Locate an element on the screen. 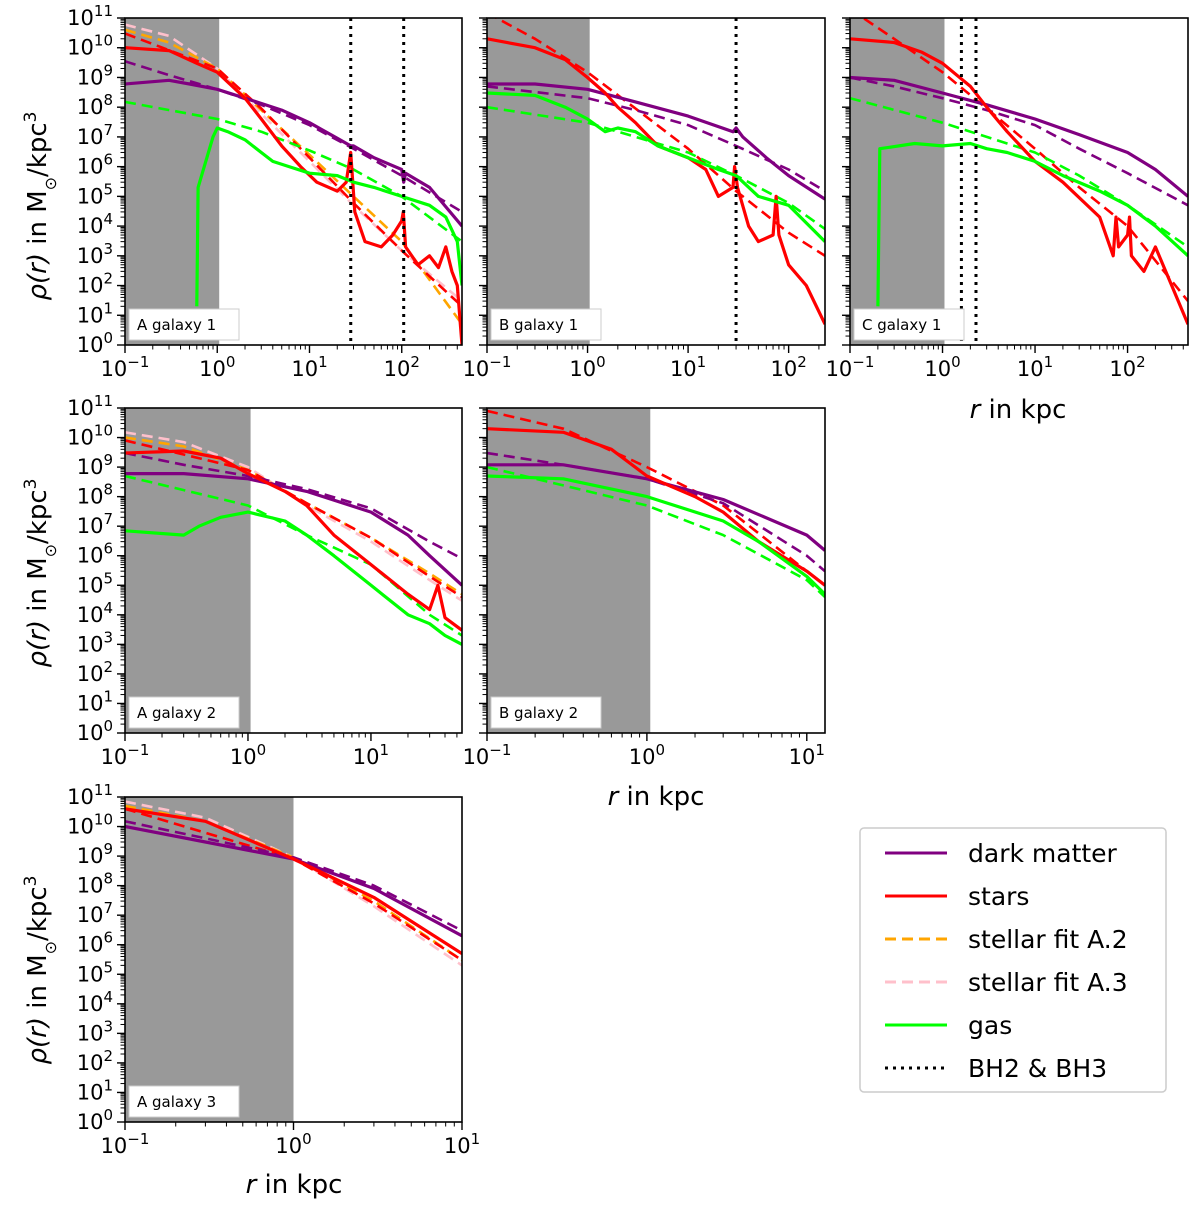 The image size is (1200, 1206). y-axis-label-row2: ρ(r) in M⊙/kpc3 is located at coordinates (40, 572).